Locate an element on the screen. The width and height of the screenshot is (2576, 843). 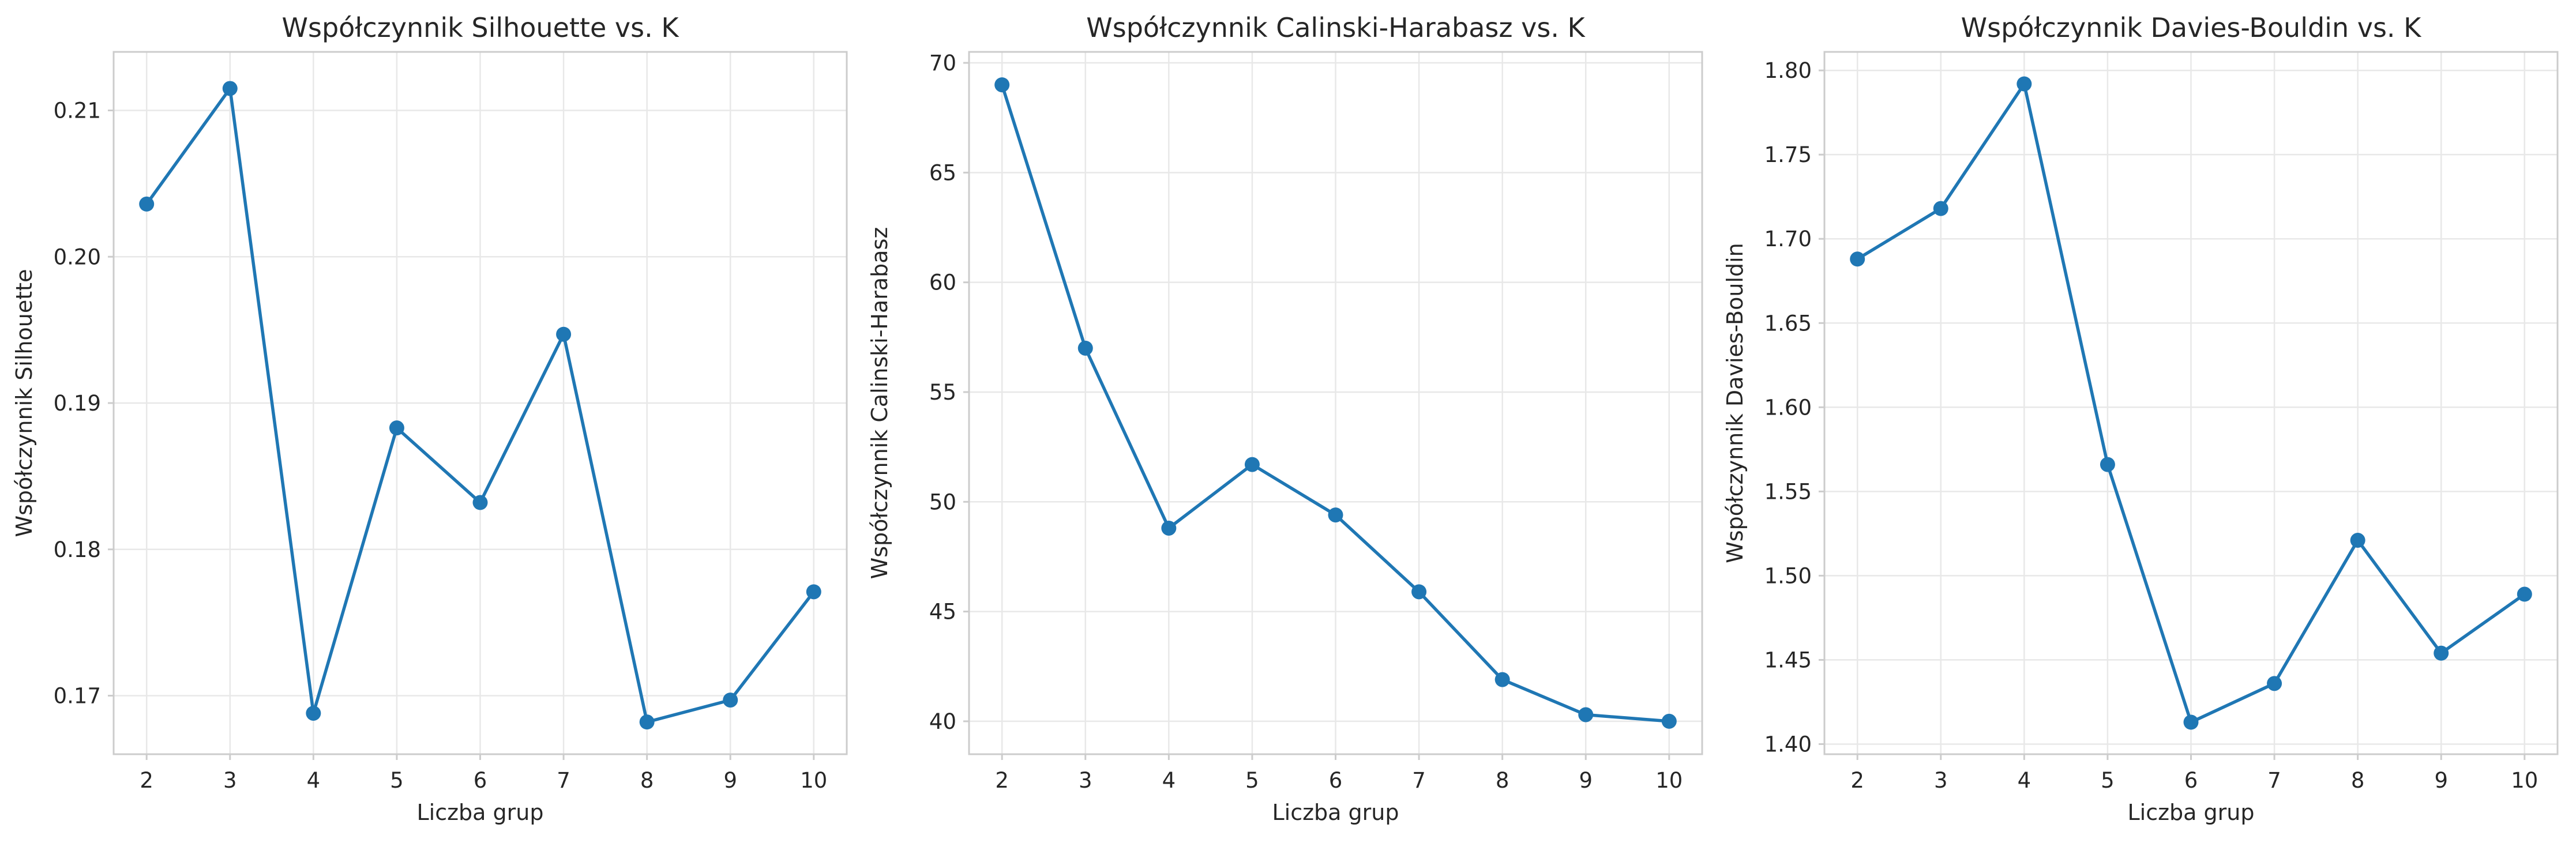
y-tick-label: 1.75 is located at coordinates (1788, 154).